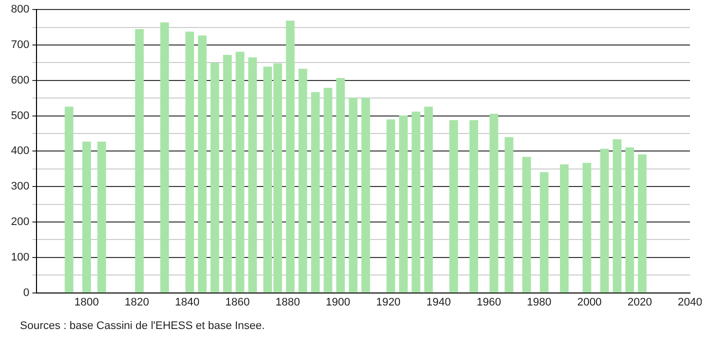  Describe the element at coordinates (20, 116) in the screenshot. I see `y-tick-label: 500` at that location.